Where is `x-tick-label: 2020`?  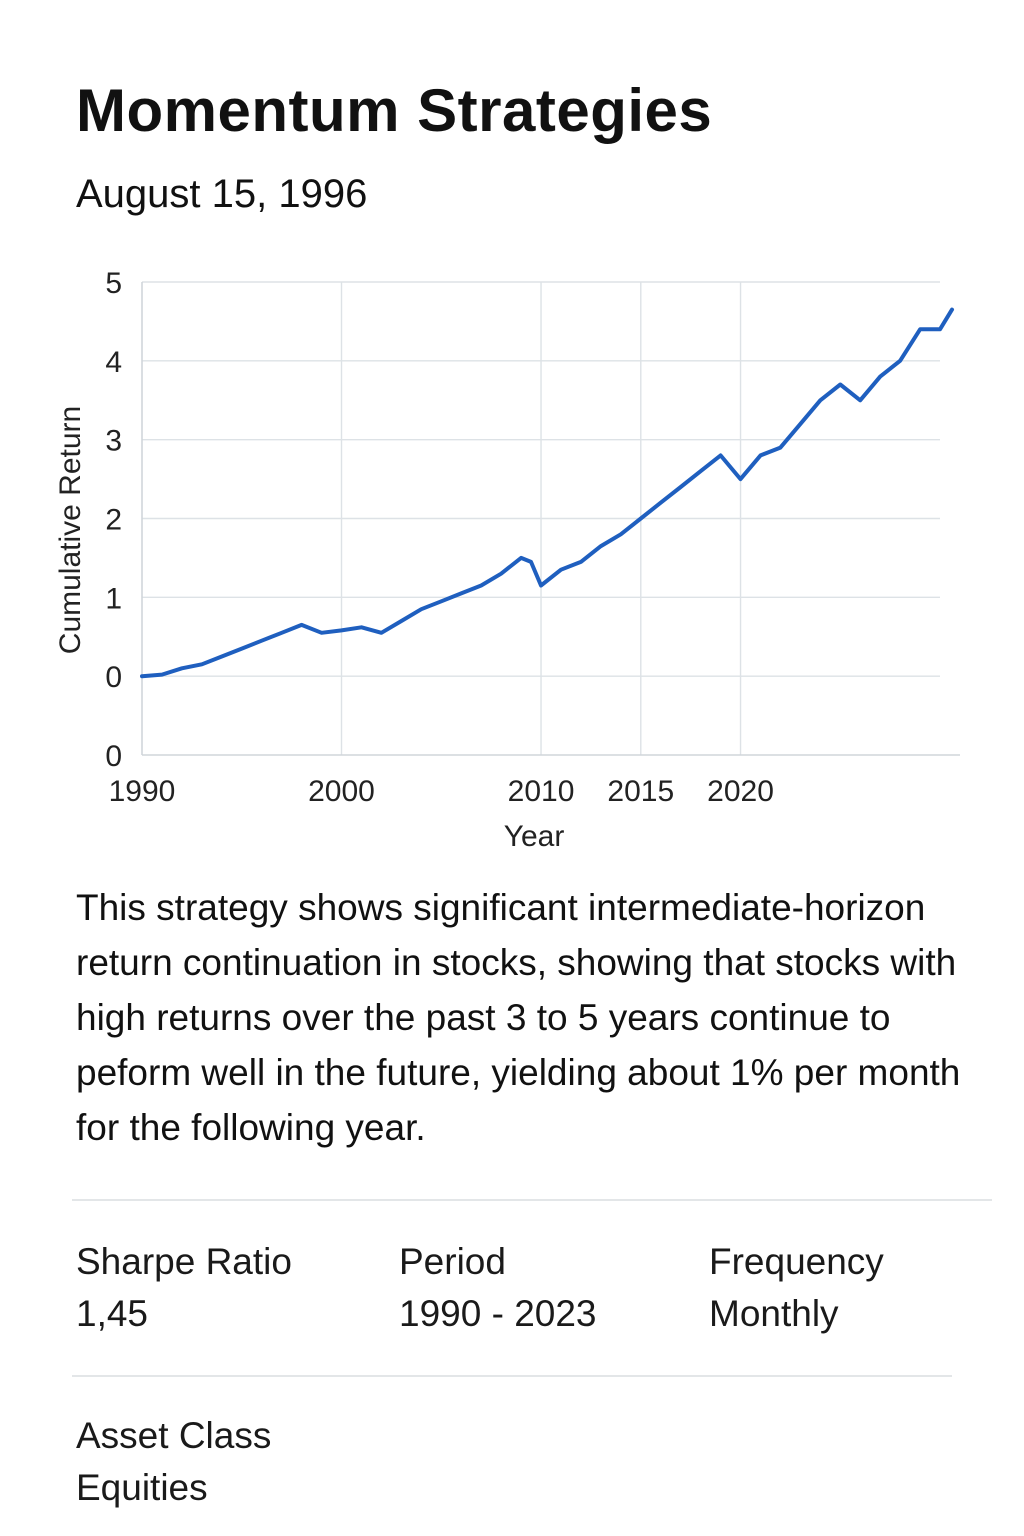
x-tick-label: 2020 is located at coordinates (740, 791).